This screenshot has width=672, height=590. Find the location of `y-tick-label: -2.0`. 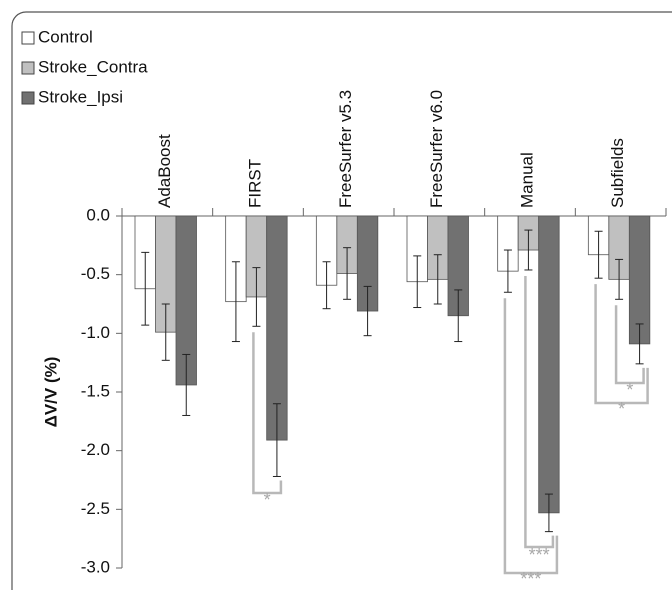

y-tick-label: -2.0 is located at coordinates (95, 449).